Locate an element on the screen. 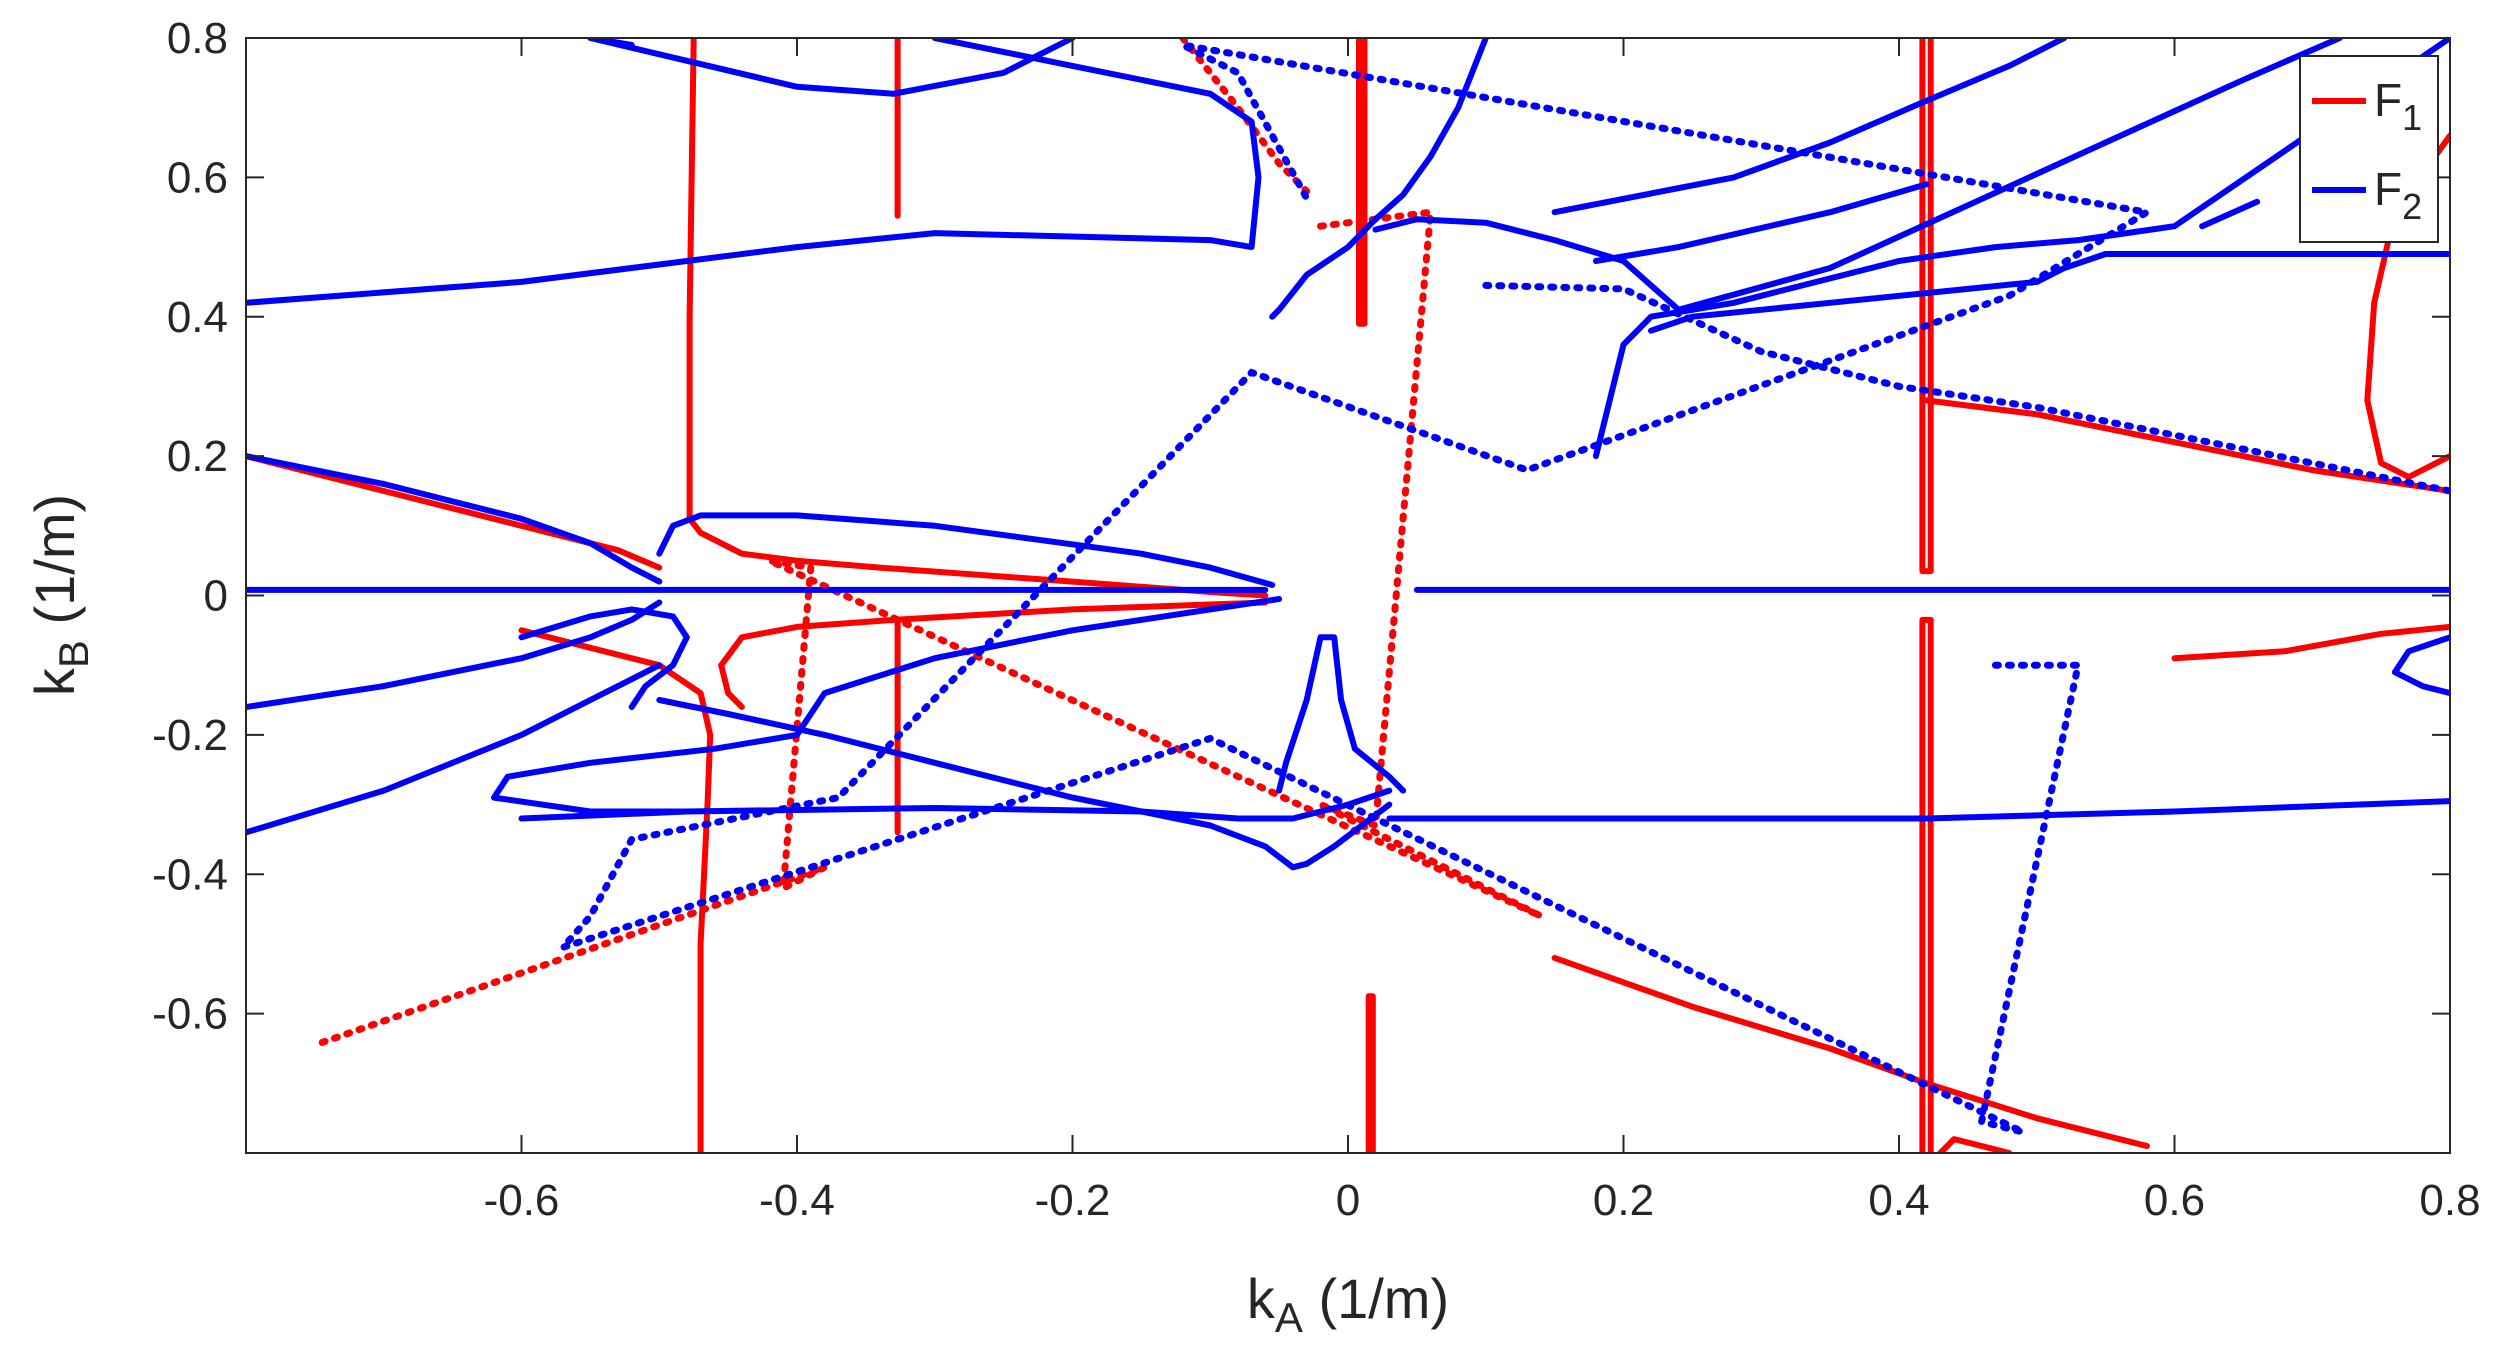 The width and height of the screenshot is (2512, 1361). y-axis-label-sub: B is located at coordinates (73, 654).